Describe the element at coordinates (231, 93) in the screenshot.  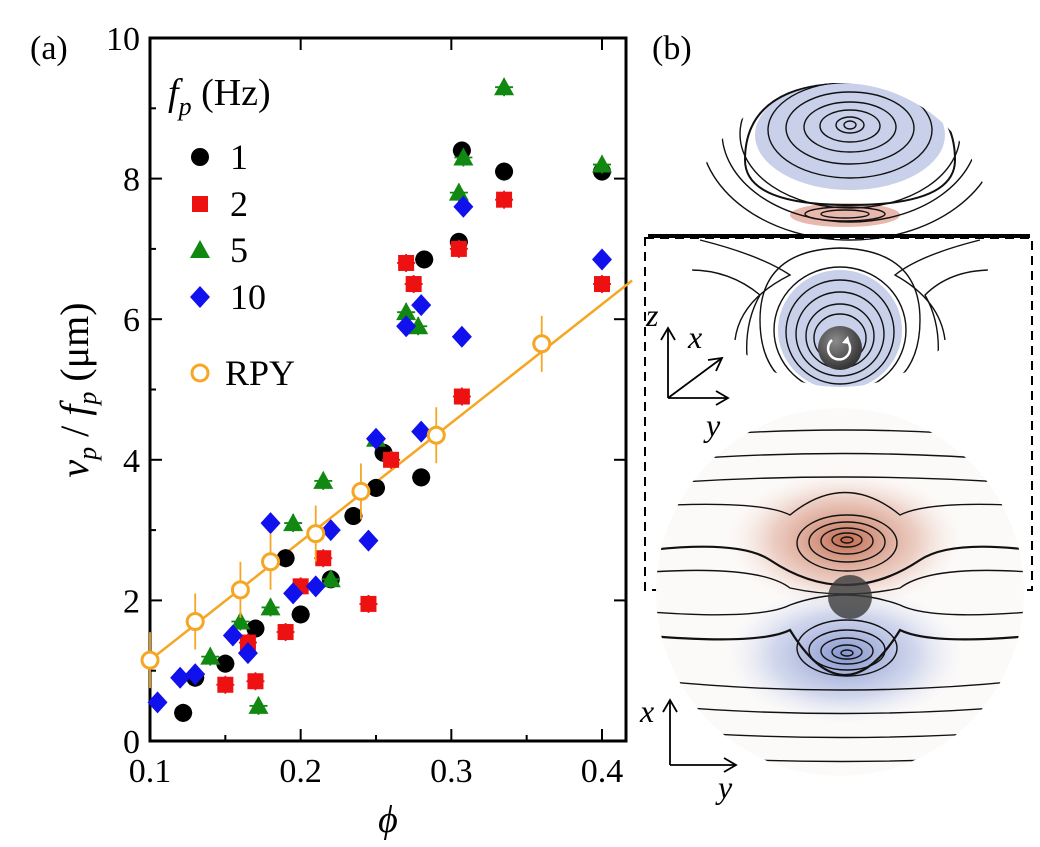
I see `legend-title-unit: (Hz)` at that location.